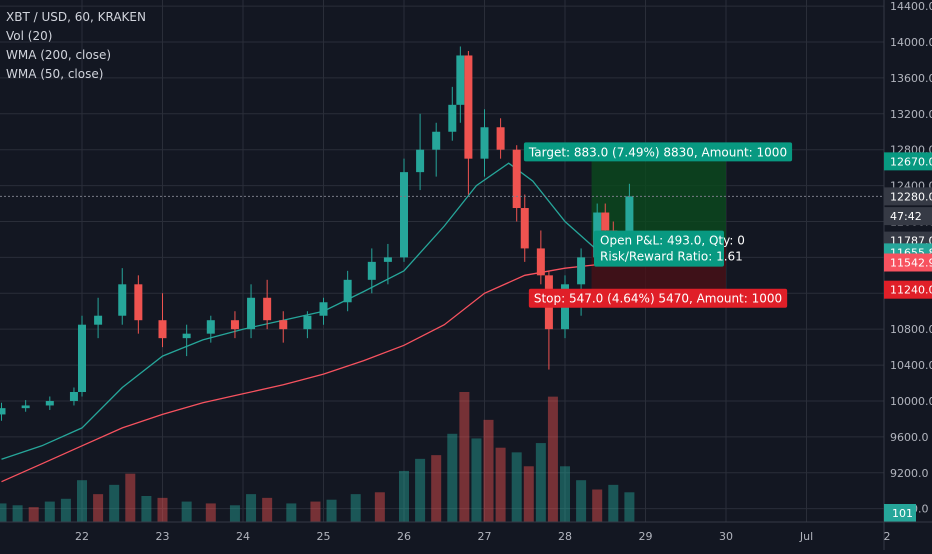 This screenshot has width=932, height=554. I want to click on target-zone, so click(658, 201).